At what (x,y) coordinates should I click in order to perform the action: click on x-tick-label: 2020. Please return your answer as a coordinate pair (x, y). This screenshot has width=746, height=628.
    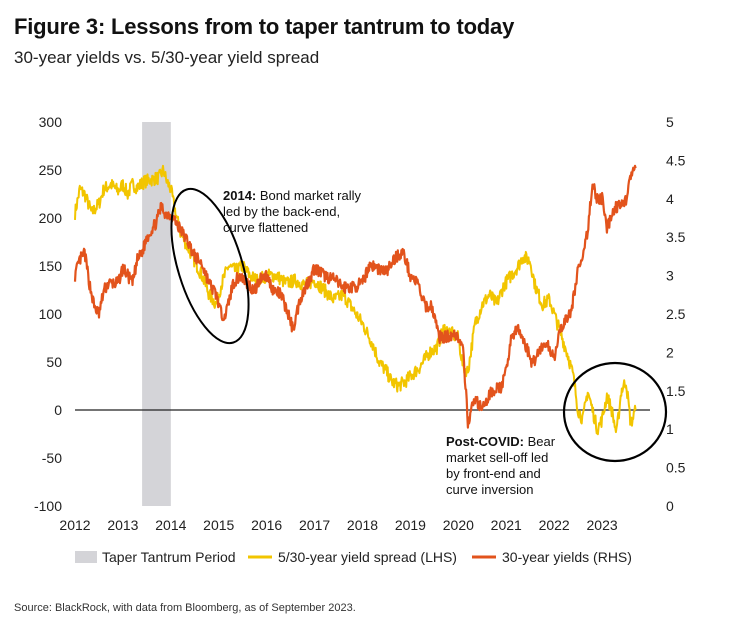
    Looking at the image, I should click on (458, 525).